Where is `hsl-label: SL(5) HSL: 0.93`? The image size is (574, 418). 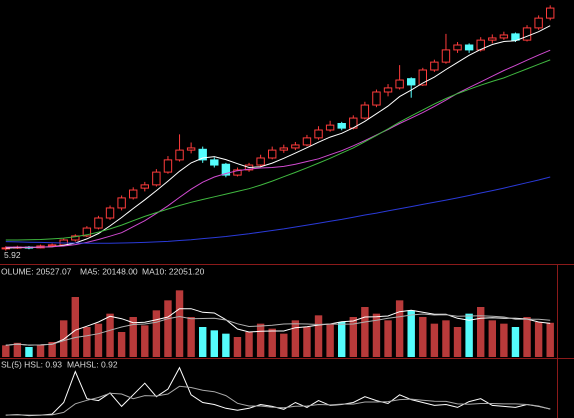 hsl-label: SL(5) HSL: 0.93 is located at coordinates (31, 364).